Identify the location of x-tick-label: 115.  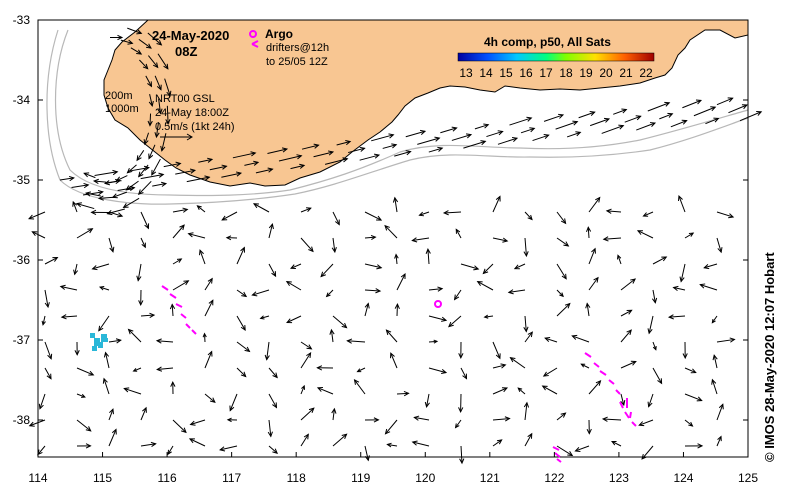
(102, 478).